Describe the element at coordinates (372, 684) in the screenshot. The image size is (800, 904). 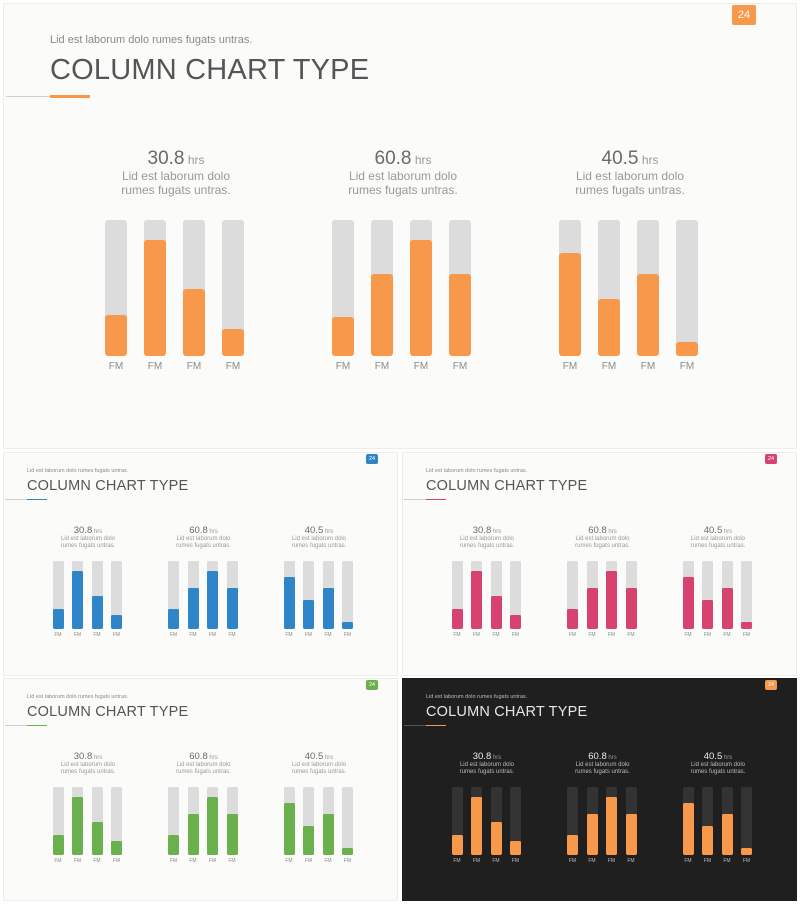
I see `page-number-badge: 24` at that location.